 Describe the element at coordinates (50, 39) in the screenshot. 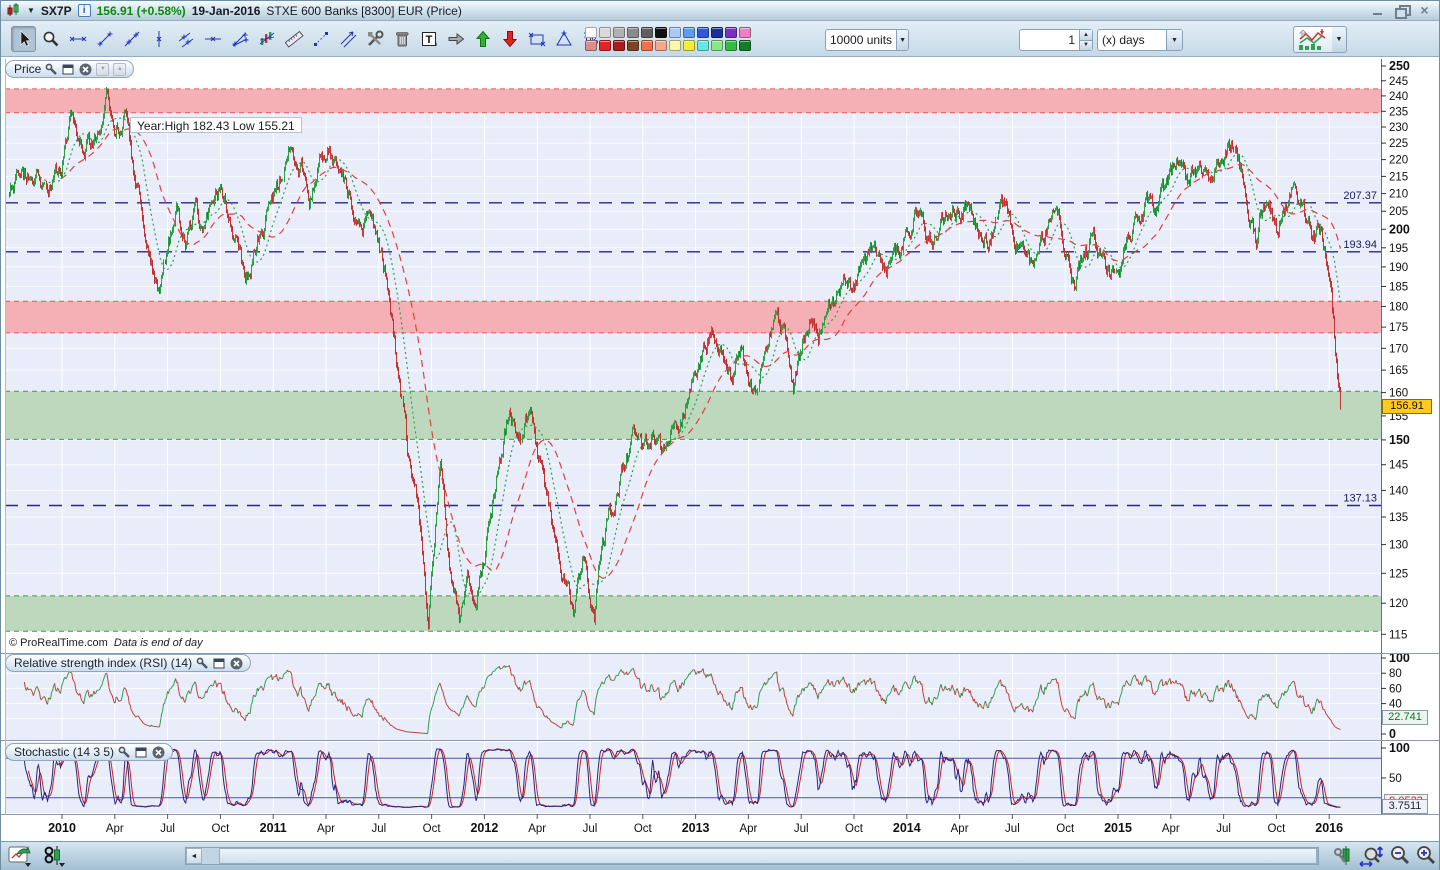

I see `tool-zoom` at that location.